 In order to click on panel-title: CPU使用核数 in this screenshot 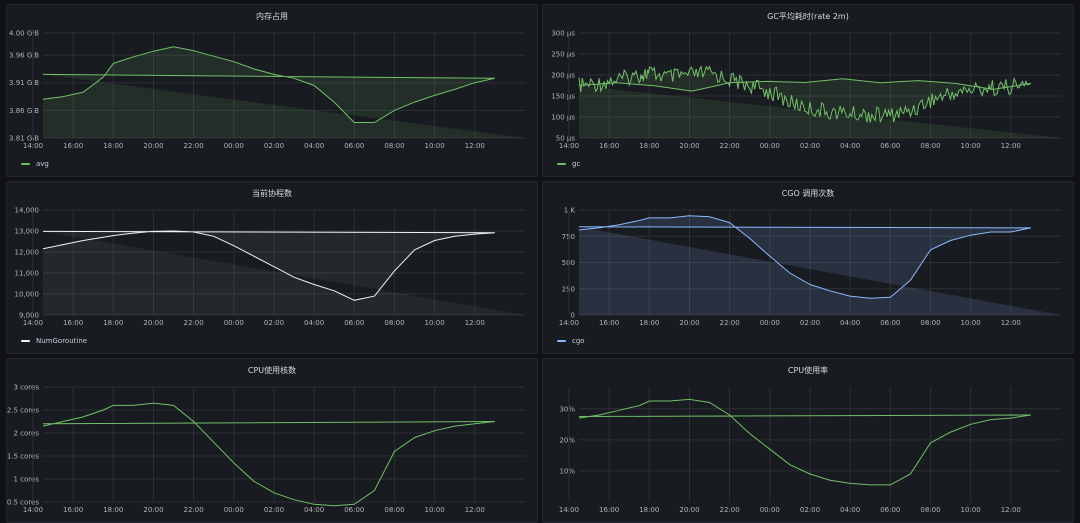, I will do `click(272, 370)`.